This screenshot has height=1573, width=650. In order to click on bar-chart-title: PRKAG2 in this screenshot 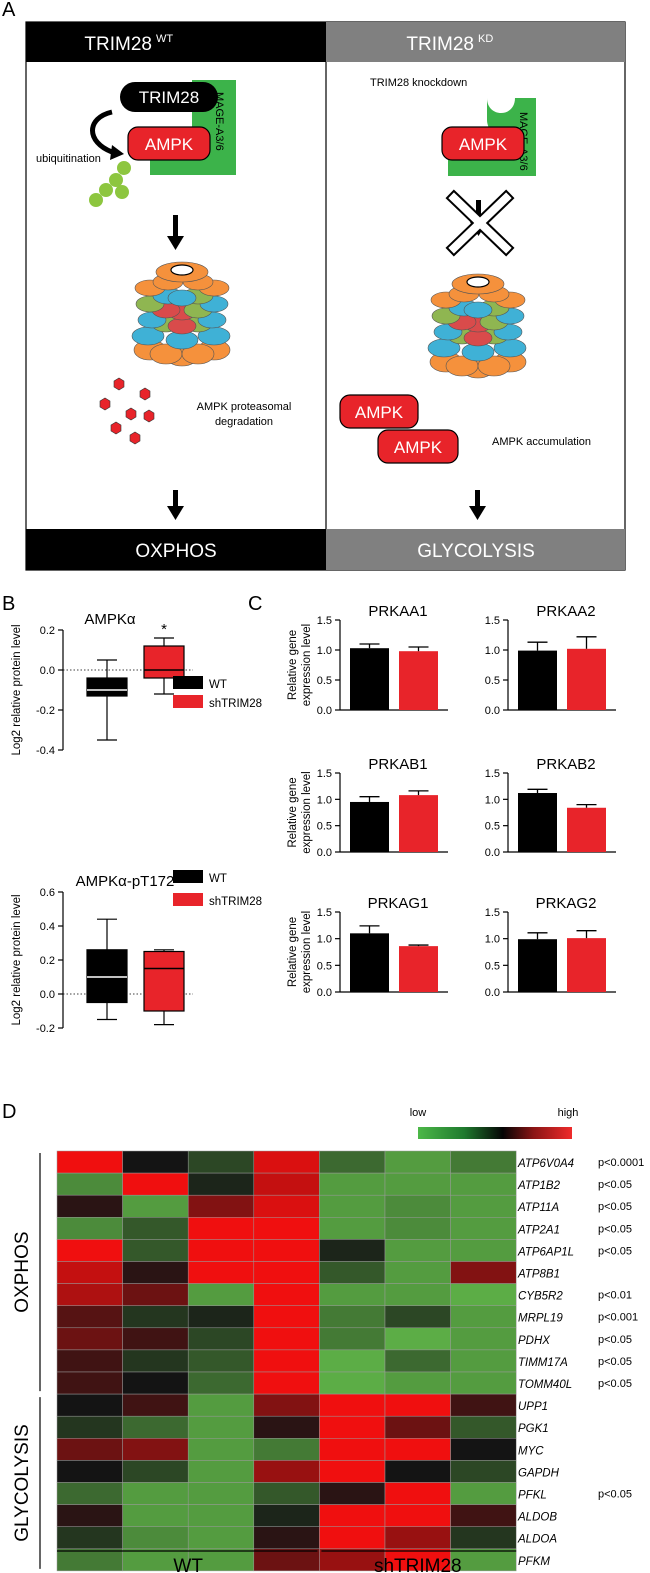, I will do `click(566, 903)`.